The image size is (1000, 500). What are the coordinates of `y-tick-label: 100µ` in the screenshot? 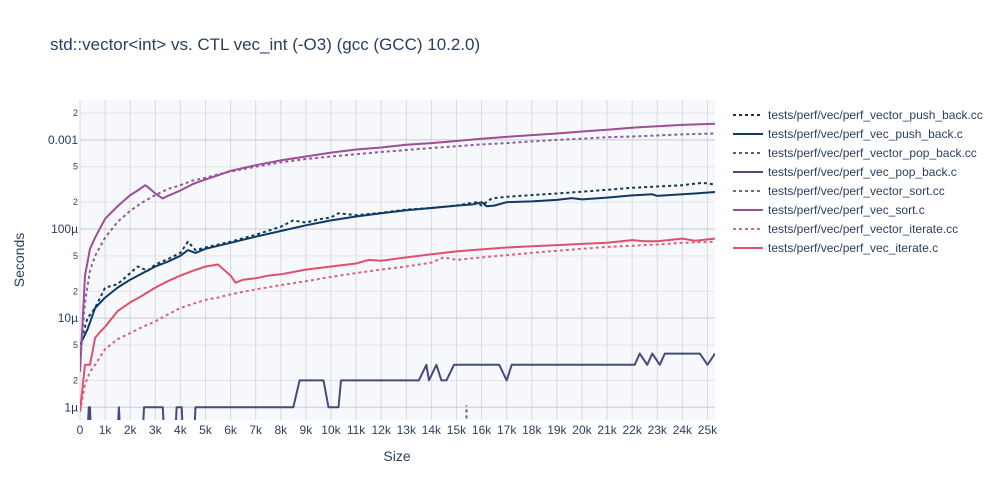 It's located at (64, 229).